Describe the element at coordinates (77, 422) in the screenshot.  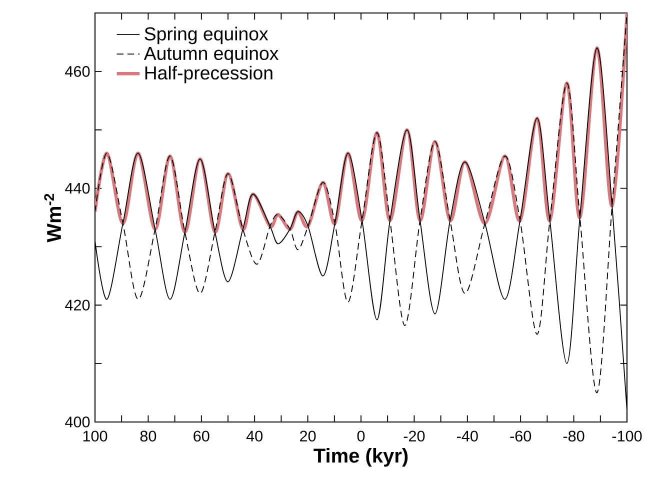
I see `y-tick-label: 400` at that location.